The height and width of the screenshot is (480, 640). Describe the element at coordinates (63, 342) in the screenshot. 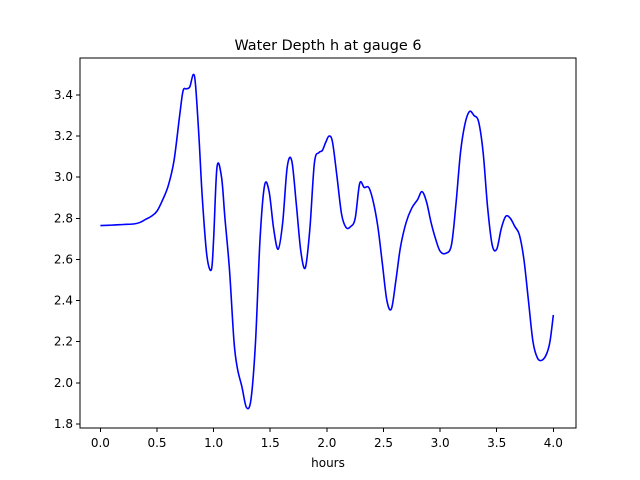

I see `y-tick-label: 2.2` at that location.